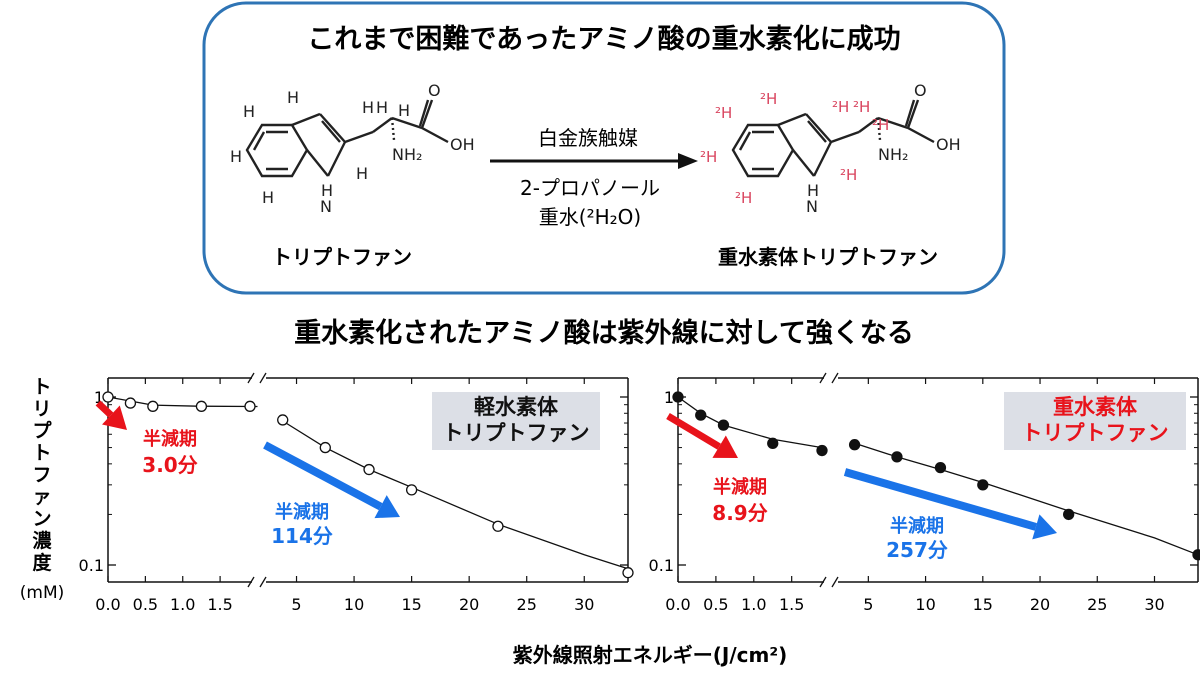  I want to click on atom-nh2: NH₂, so click(893, 154).